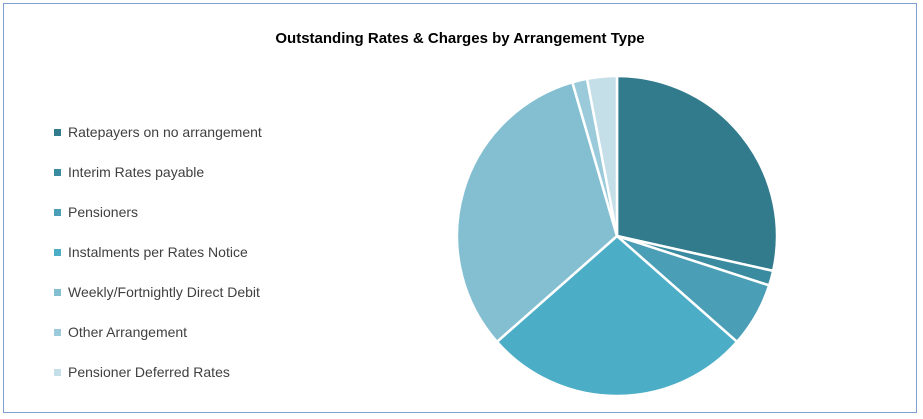 This screenshot has height=419, width=923. Describe the element at coordinates (149, 372) in the screenshot. I see `legend-label: Pensioner Deferred Rates` at that location.